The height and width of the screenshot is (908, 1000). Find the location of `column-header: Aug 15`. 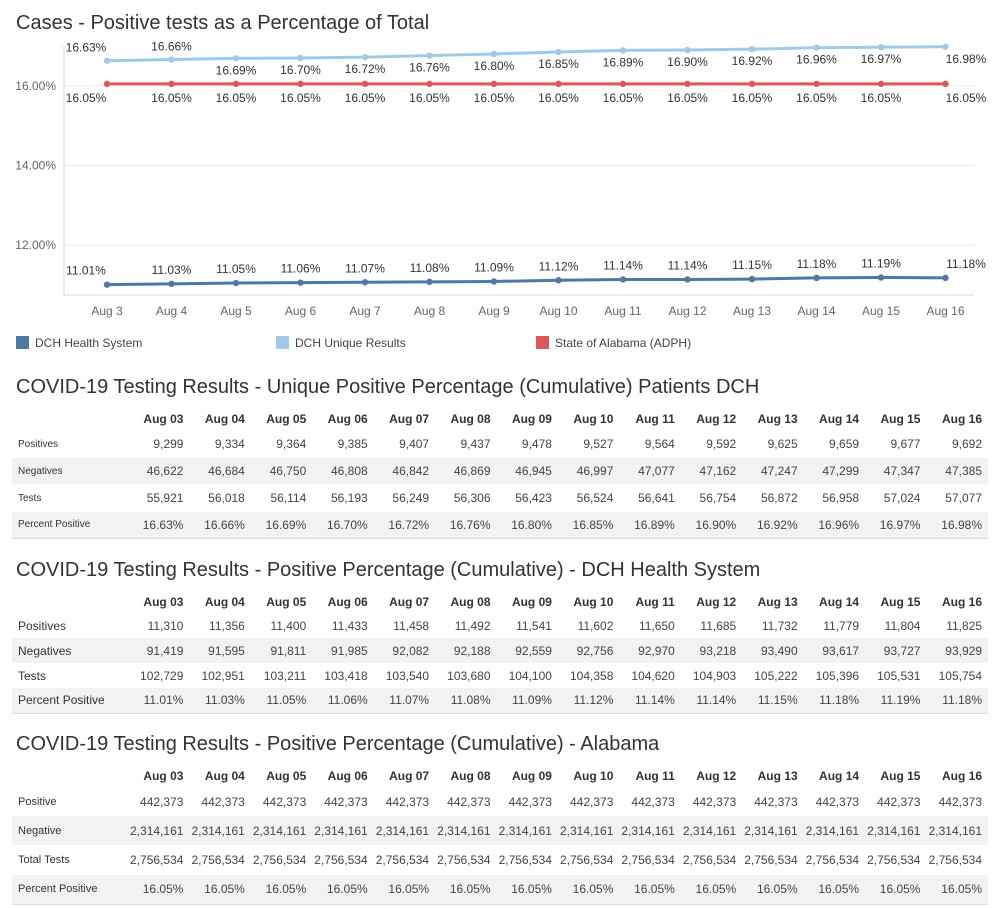

column-header: Aug 15 is located at coordinates (900, 602).